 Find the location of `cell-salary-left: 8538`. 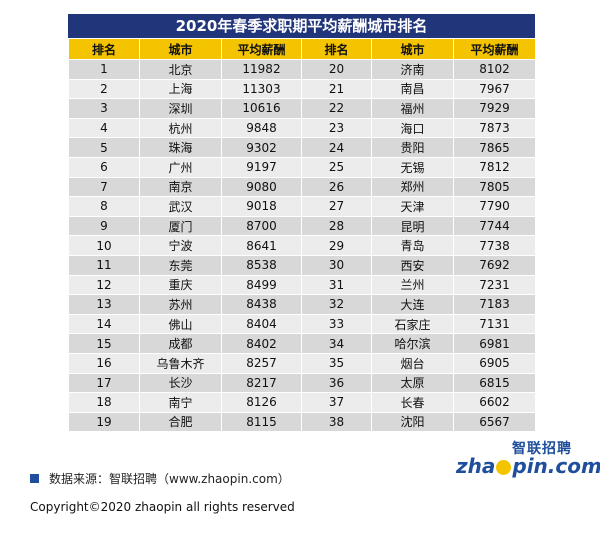

cell-salary-left: 8538 is located at coordinates (261, 265).